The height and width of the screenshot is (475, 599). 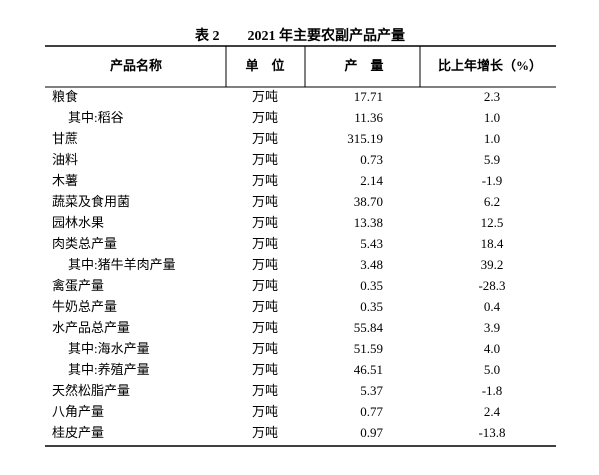 I want to click on output: 5.37, so click(x=371, y=390).